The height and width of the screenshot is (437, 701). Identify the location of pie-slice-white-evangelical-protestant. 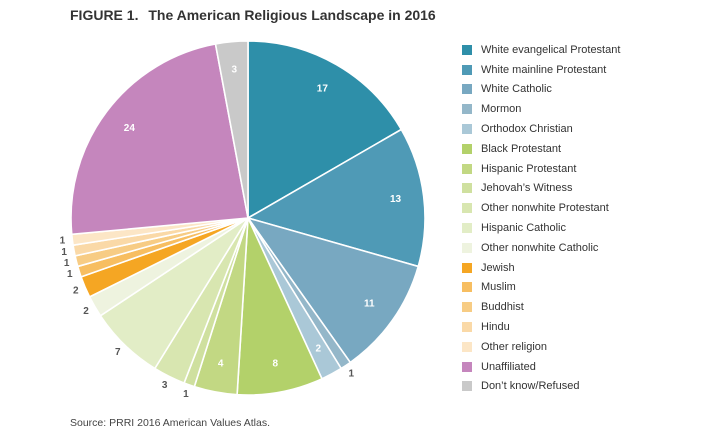
(325, 129).